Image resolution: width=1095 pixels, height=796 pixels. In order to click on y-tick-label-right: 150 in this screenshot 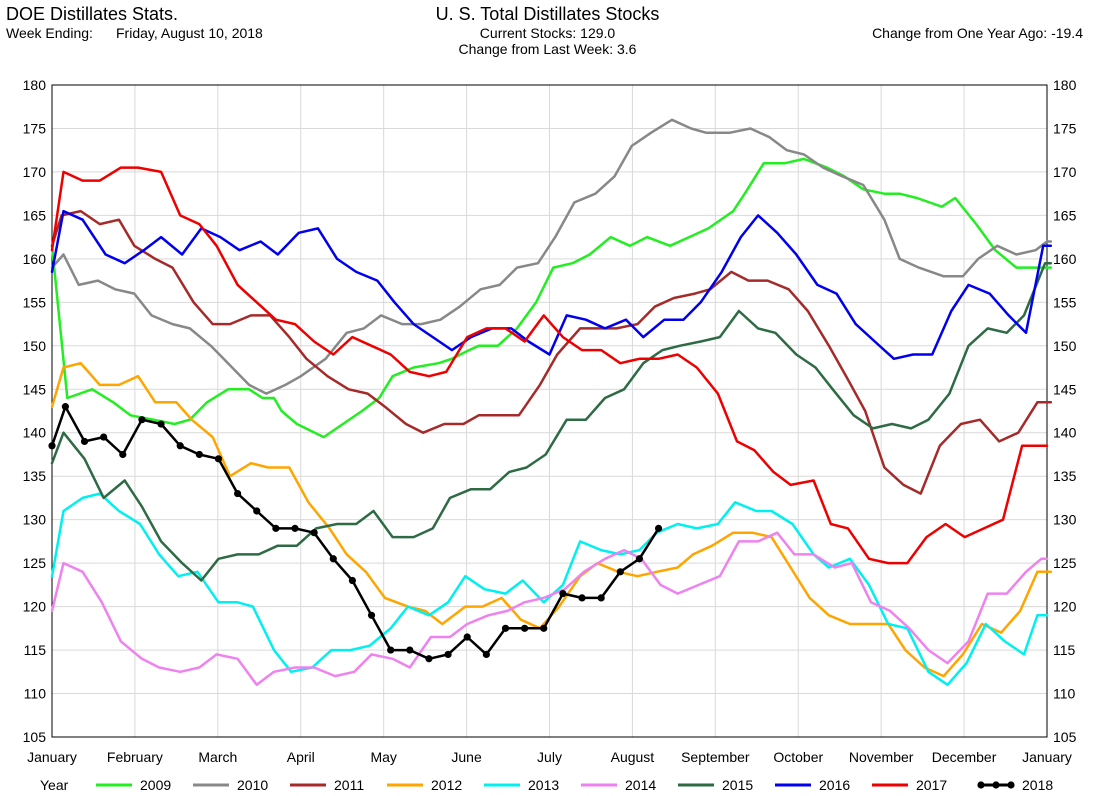, I will do `click(1065, 346)`.